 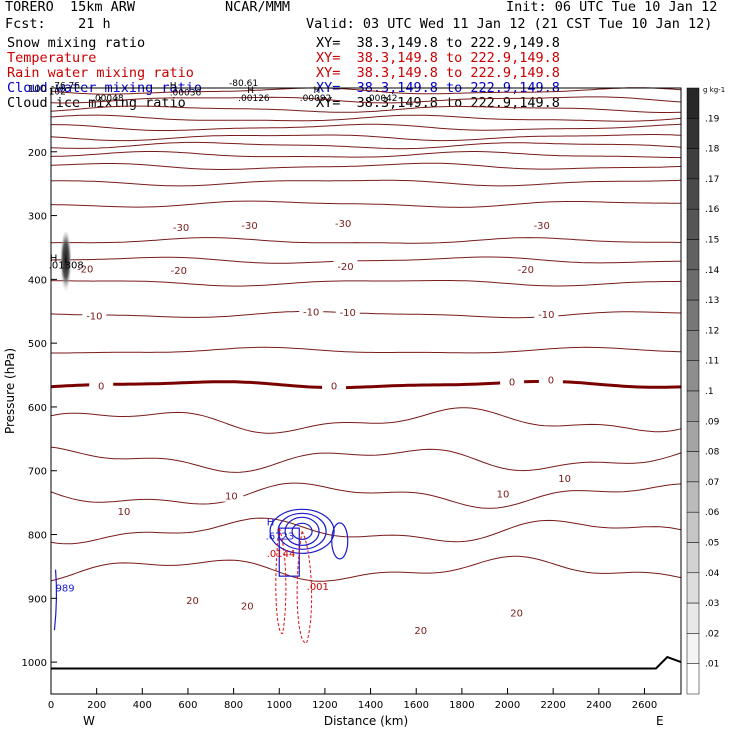 What do you see at coordinates (187, 705) in the screenshot?
I see `x-tick-label-3: 600` at bounding box center [187, 705].